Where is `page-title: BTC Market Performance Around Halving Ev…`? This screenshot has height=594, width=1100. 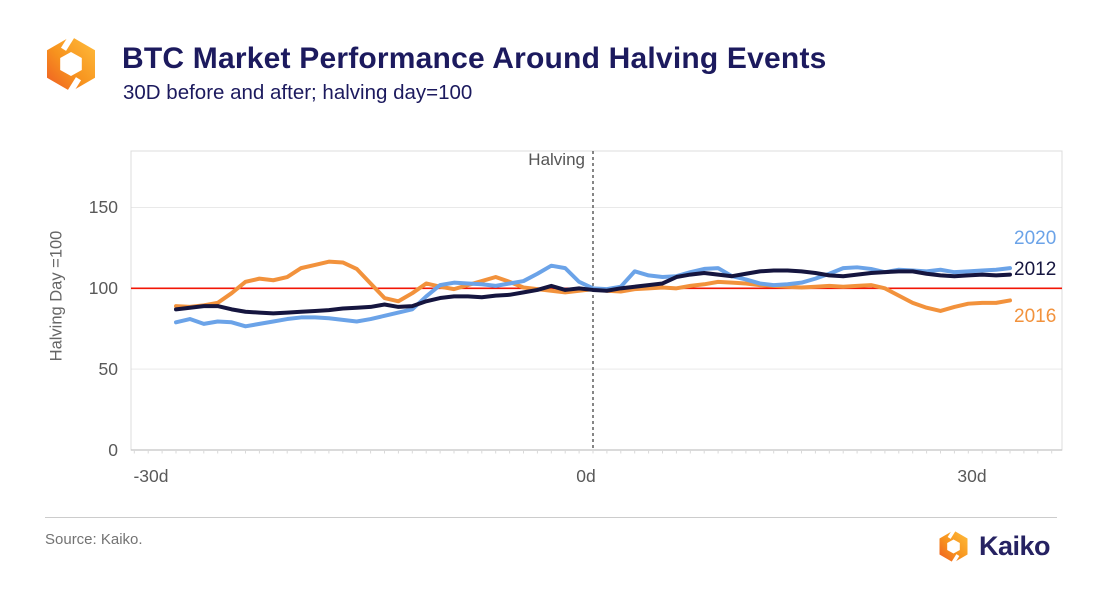 page-title: BTC Market Performance Around Halving Ev… is located at coordinates (474, 58).